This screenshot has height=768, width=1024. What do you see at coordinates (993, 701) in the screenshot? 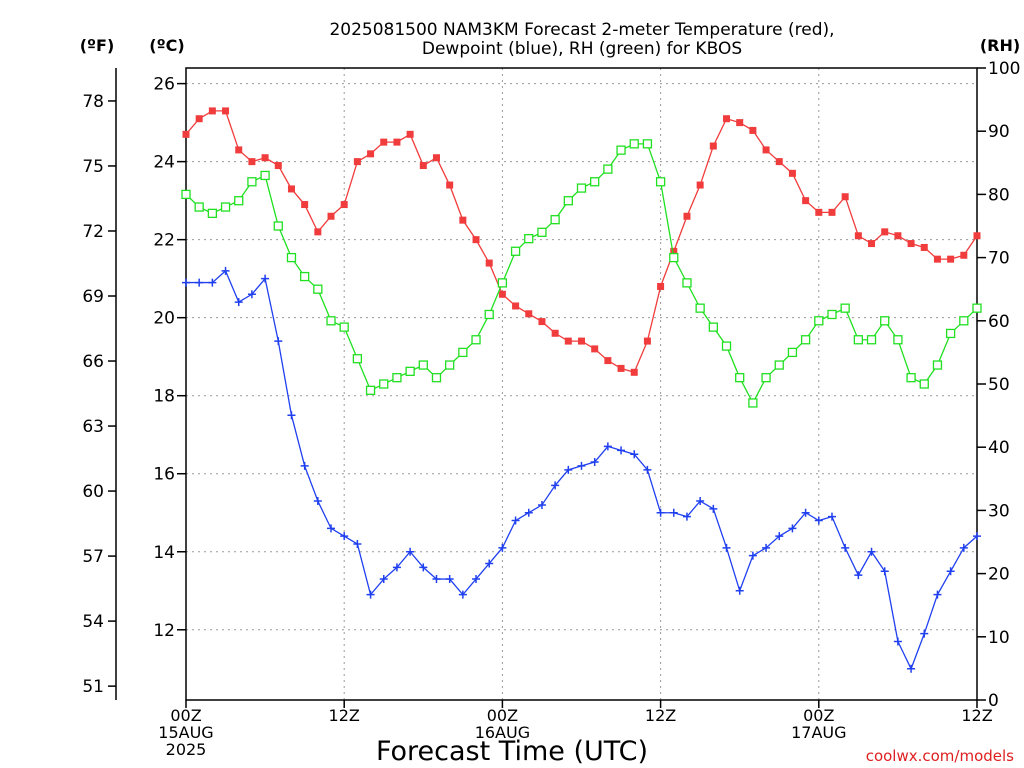
I see `tick-label-rh: 0` at bounding box center [993, 701].